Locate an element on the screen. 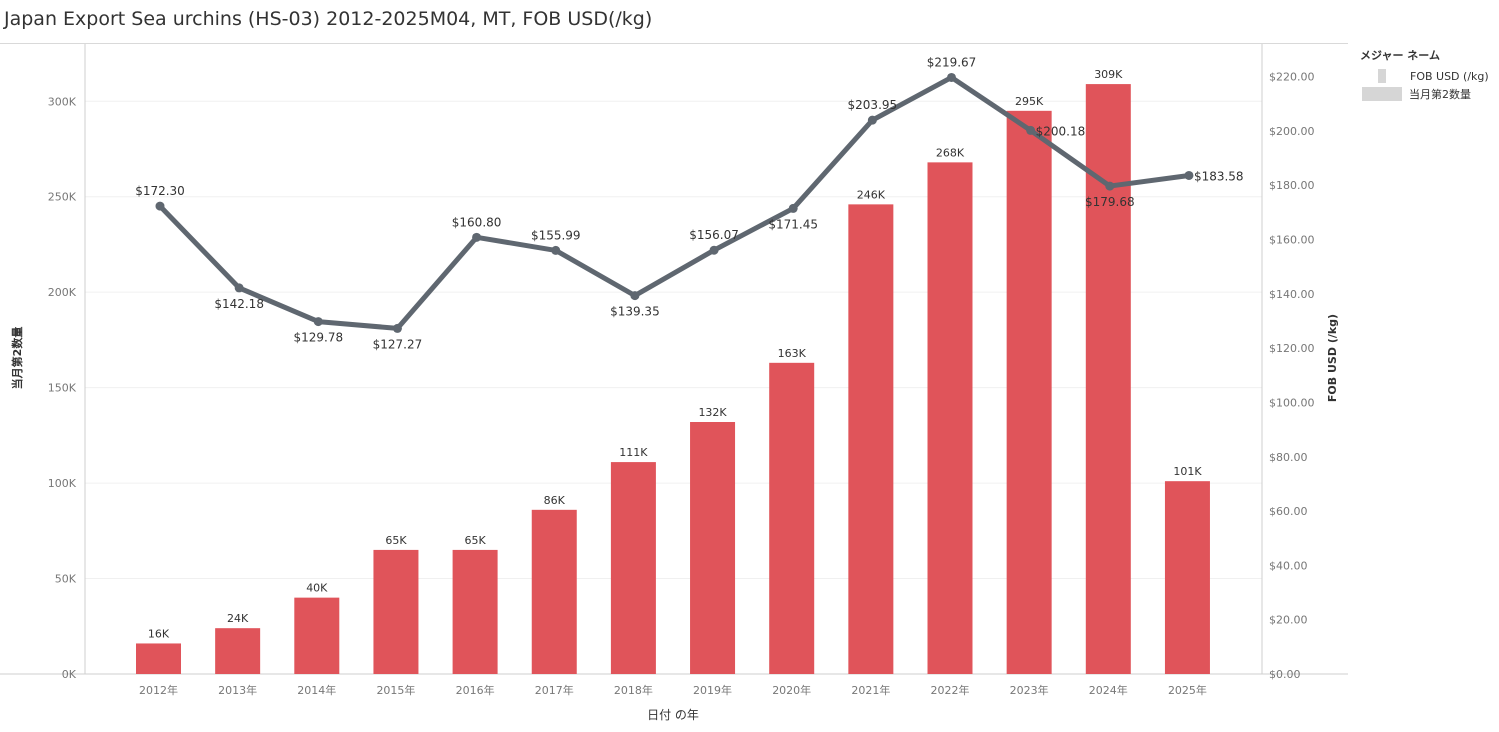 The width and height of the screenshot is (1499, 732). y-tick-label: 200K is located at coordinates (62, 292).